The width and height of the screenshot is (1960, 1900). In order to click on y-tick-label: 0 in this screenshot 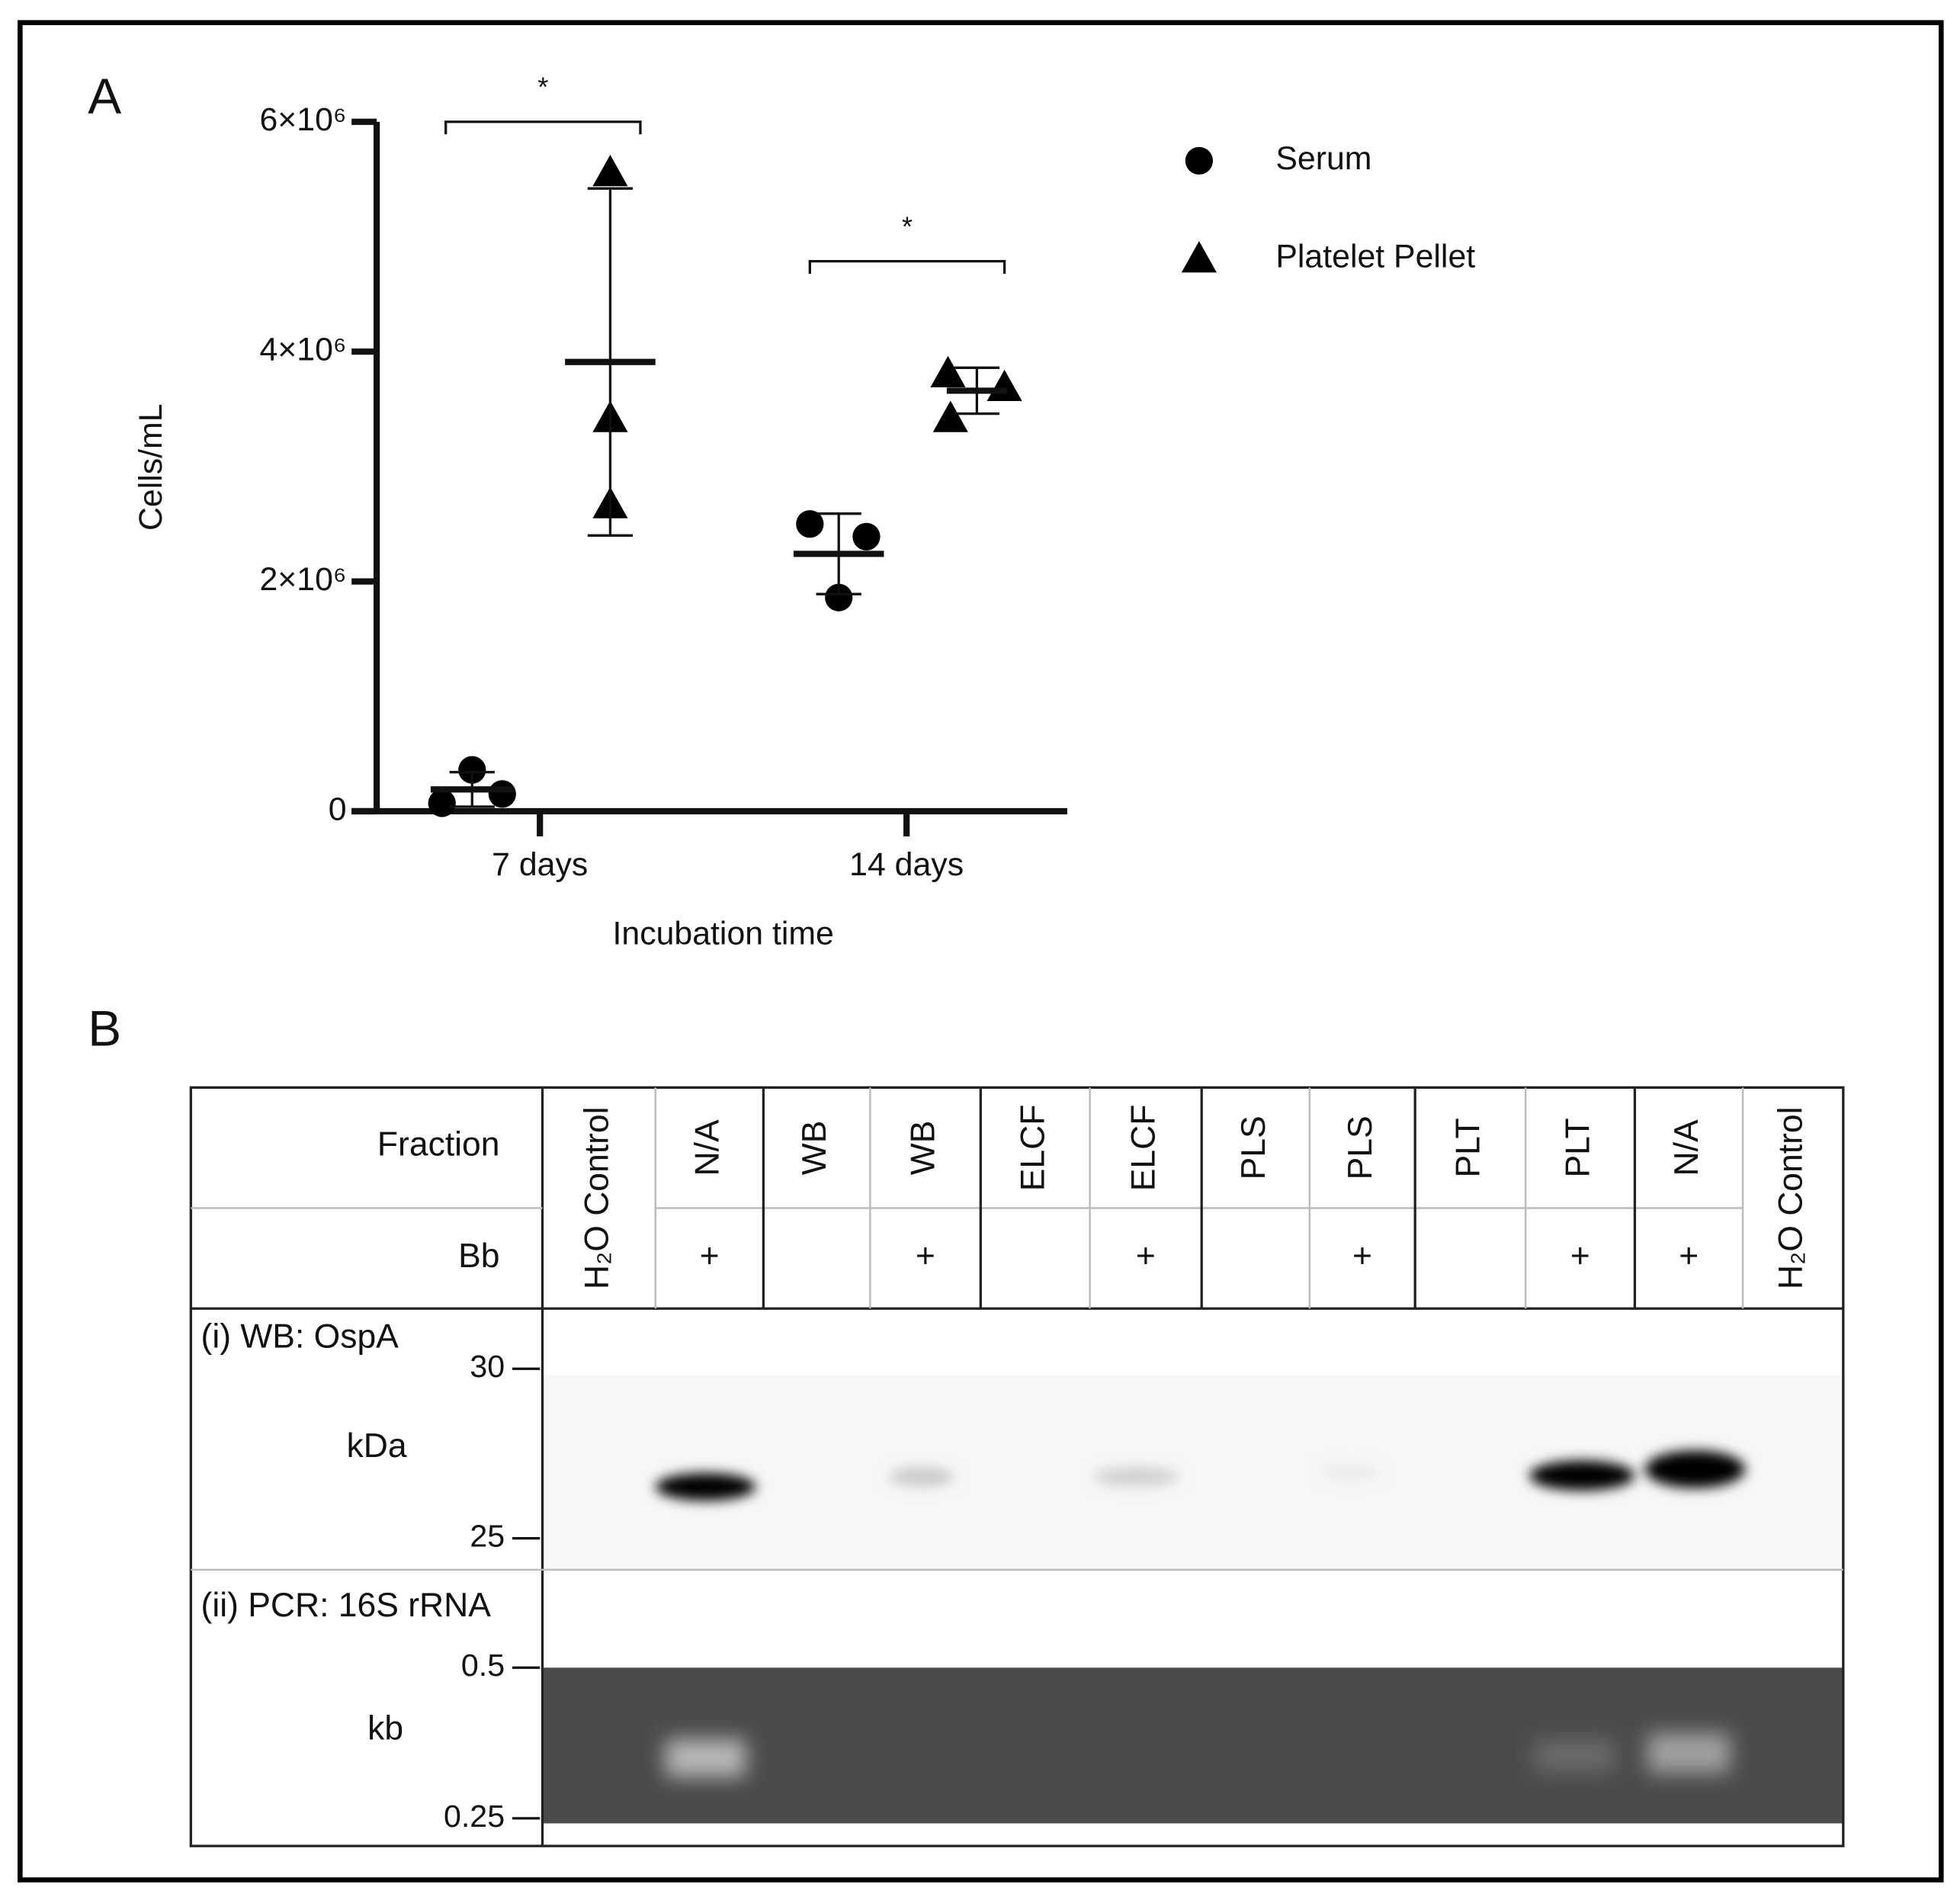, I will do `click(338, 809)`.